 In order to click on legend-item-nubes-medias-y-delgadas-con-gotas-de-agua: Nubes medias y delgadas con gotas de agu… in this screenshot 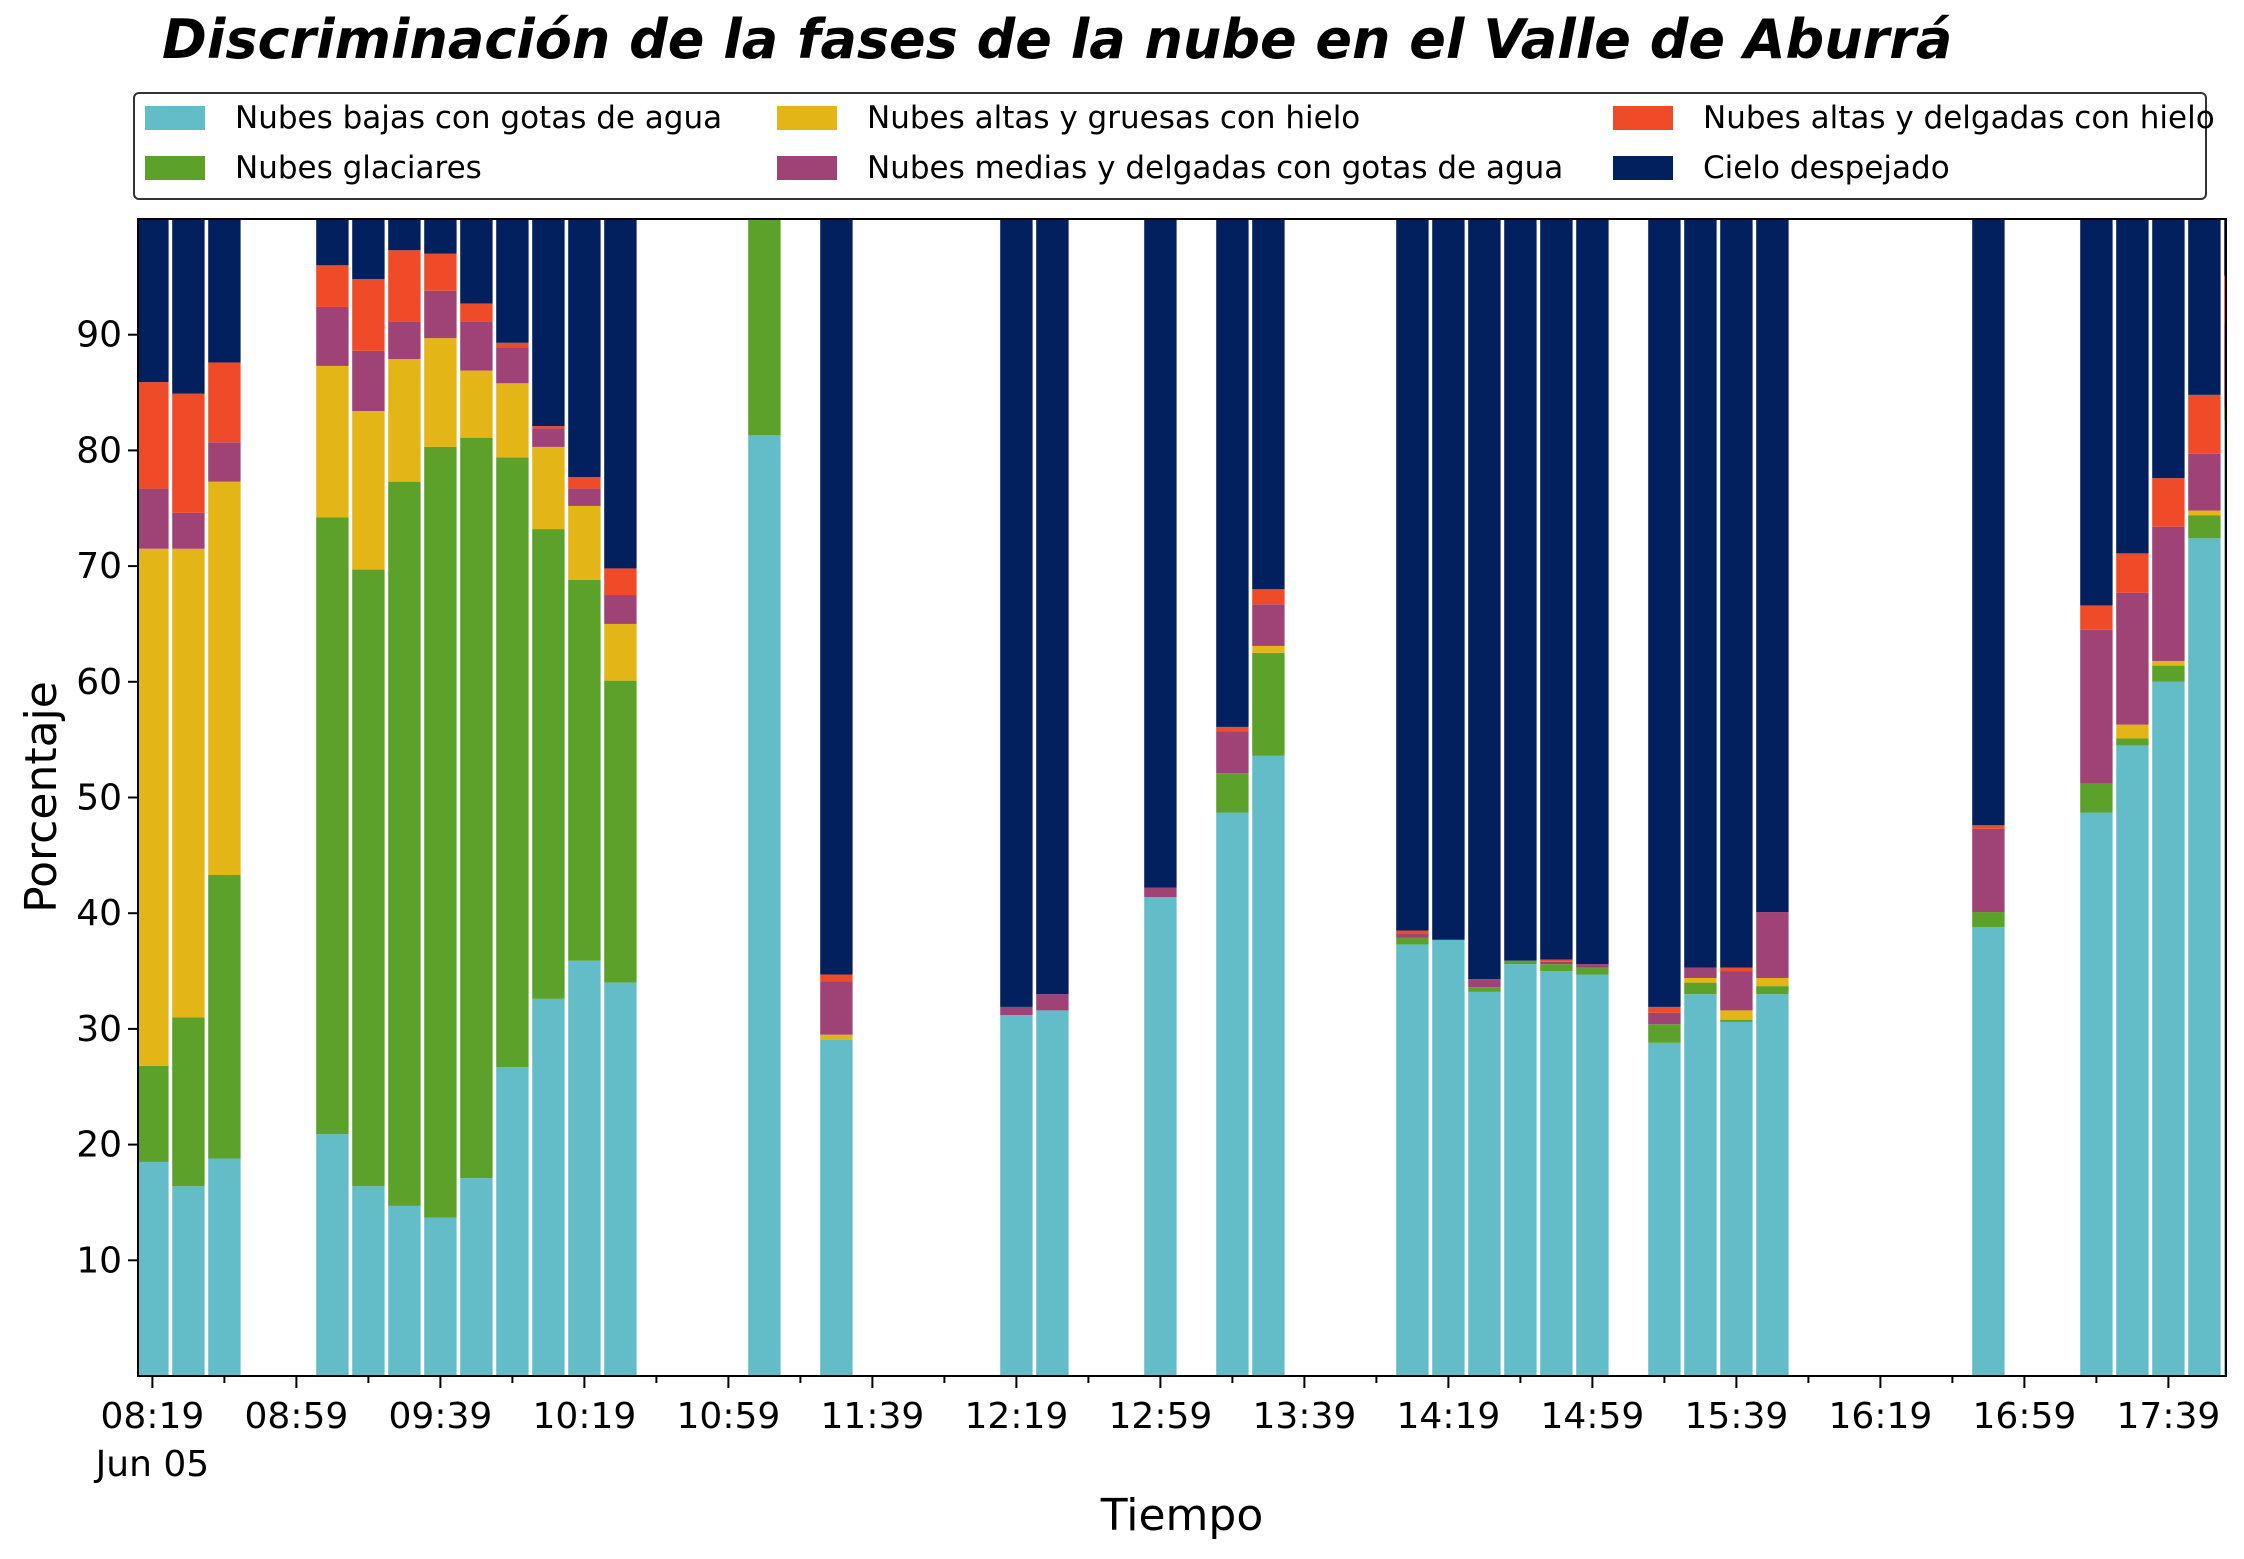, I will do `click(1170, 168)`.